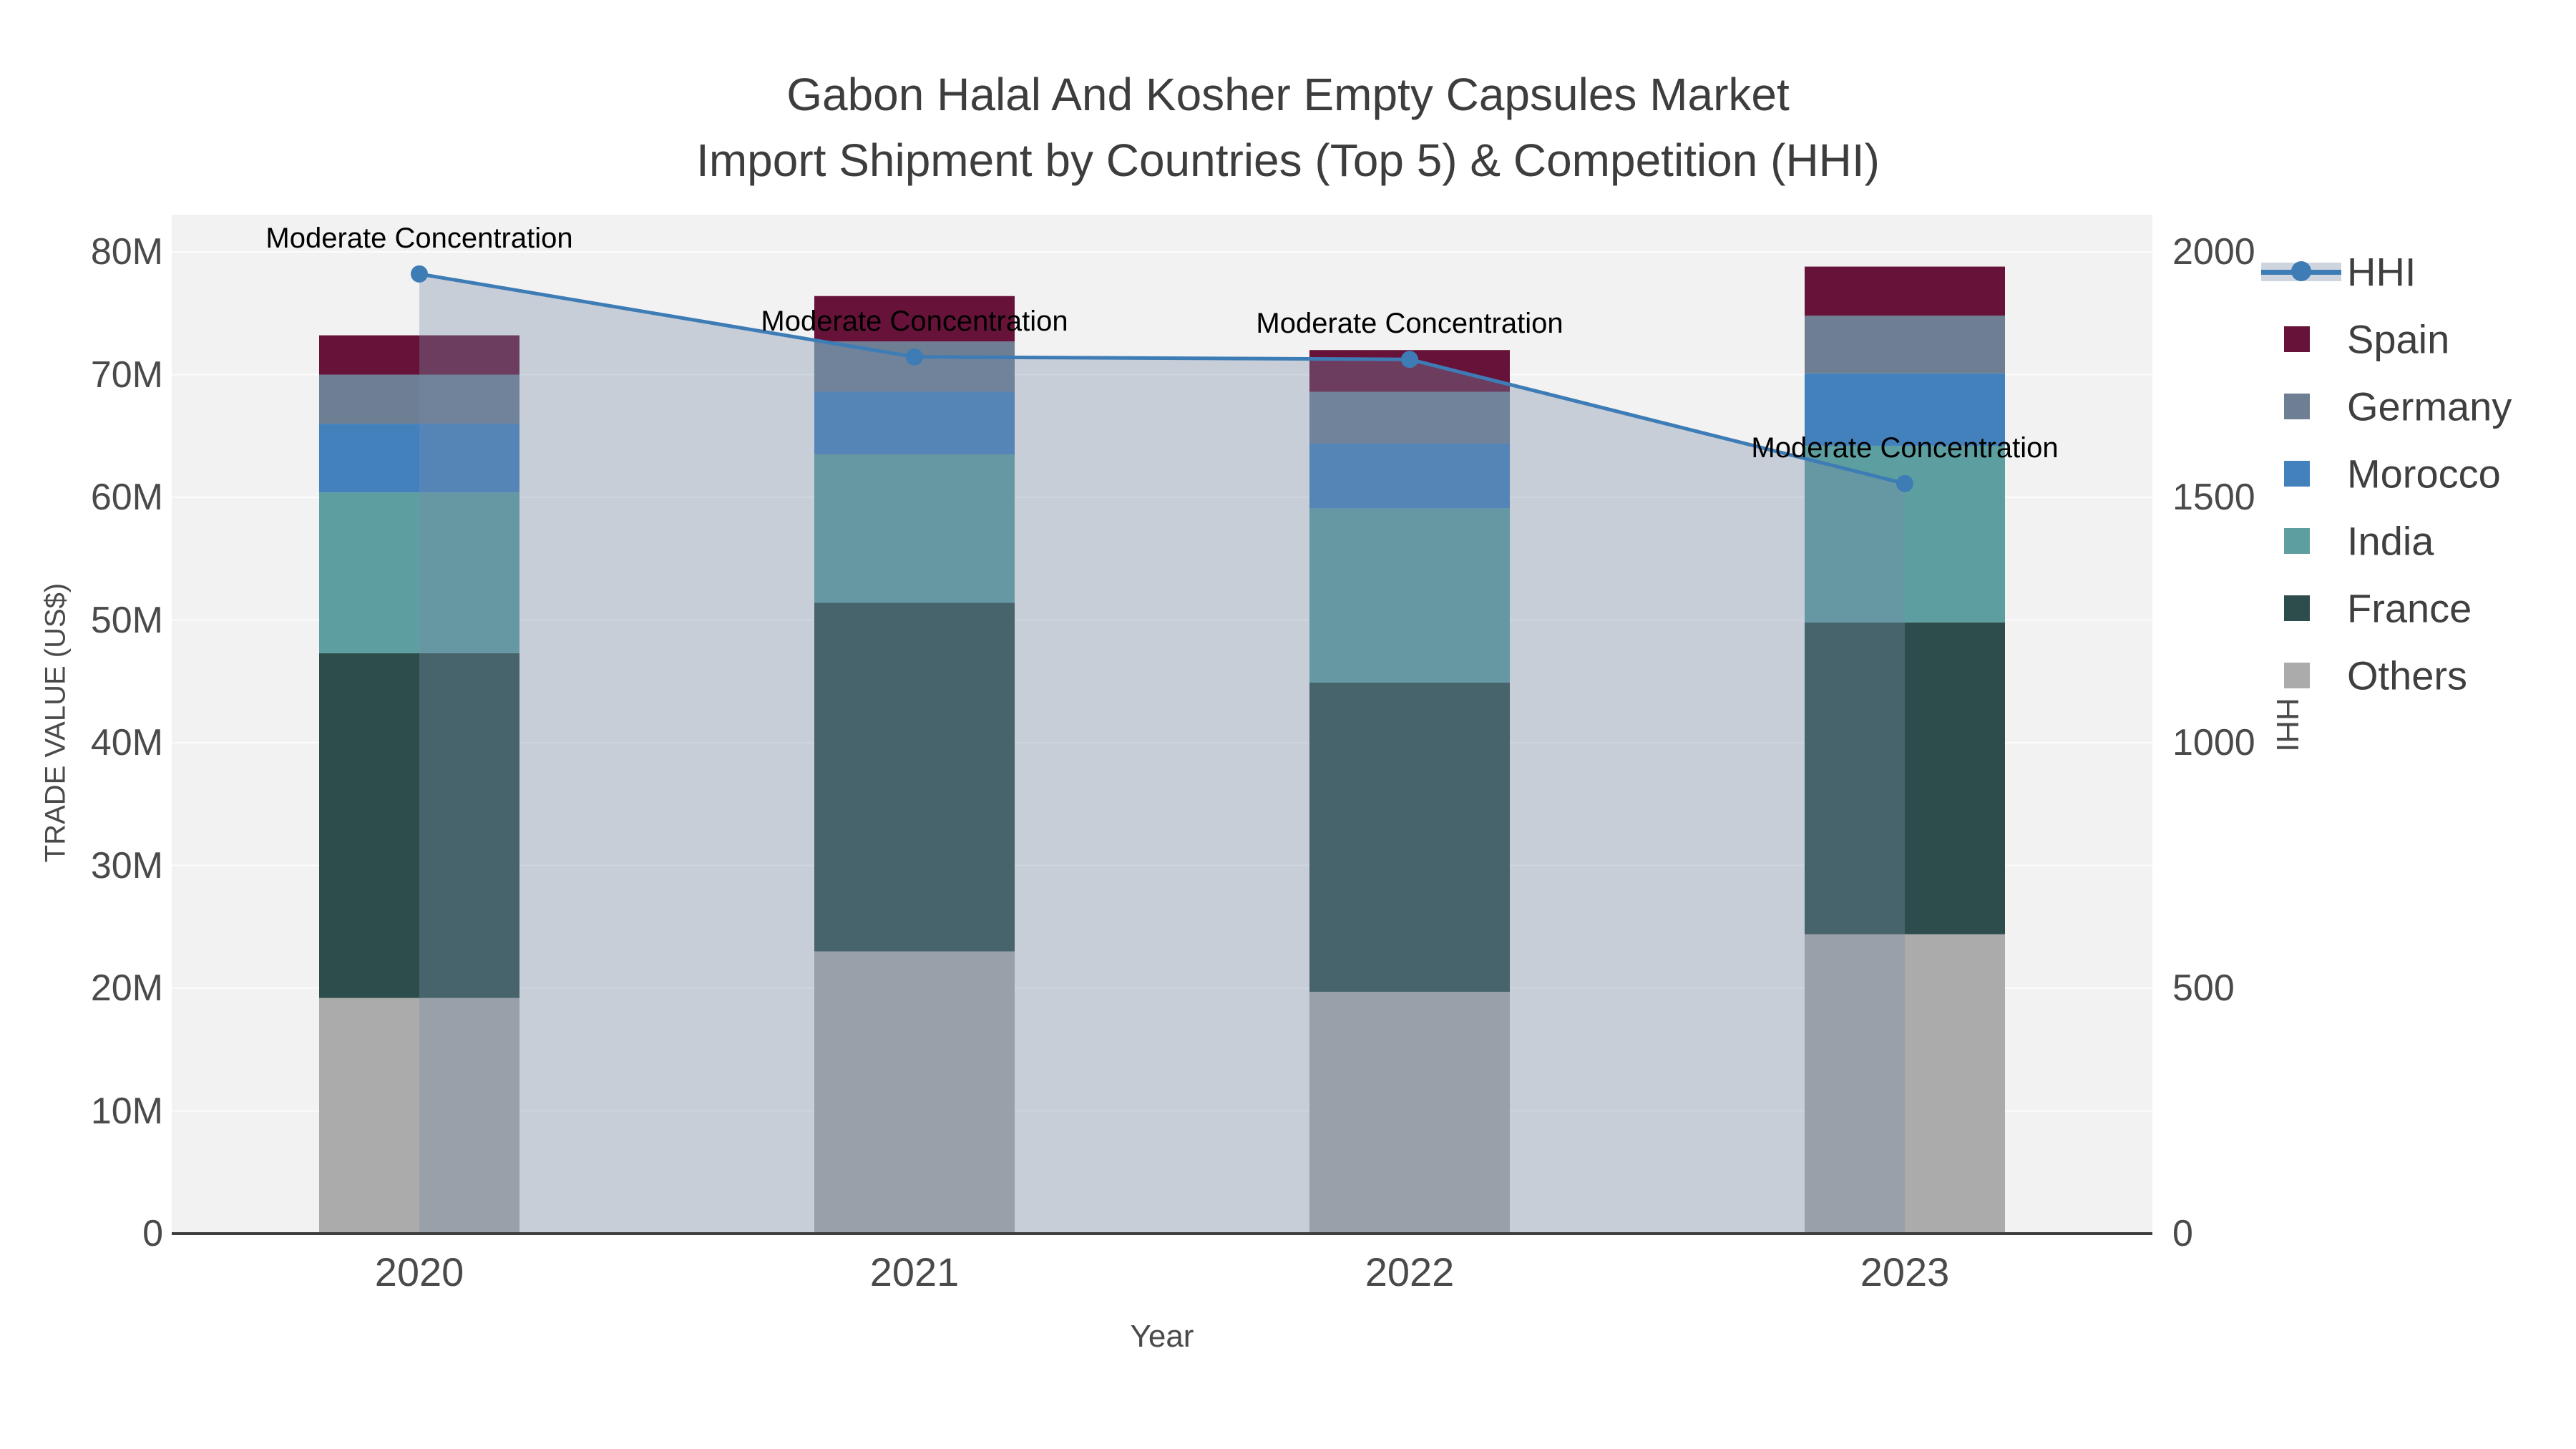 The height and width of the screenshot is (1449, 2576). I want to click on legend-swatch-germany, so click(2297, 407).